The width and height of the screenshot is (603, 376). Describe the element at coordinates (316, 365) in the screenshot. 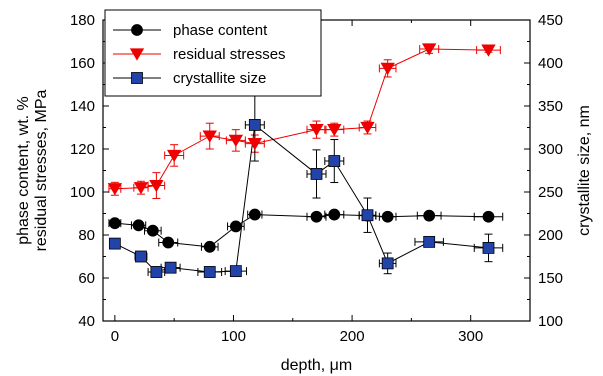

I see `x-axis-title: depth, μm` at that location.